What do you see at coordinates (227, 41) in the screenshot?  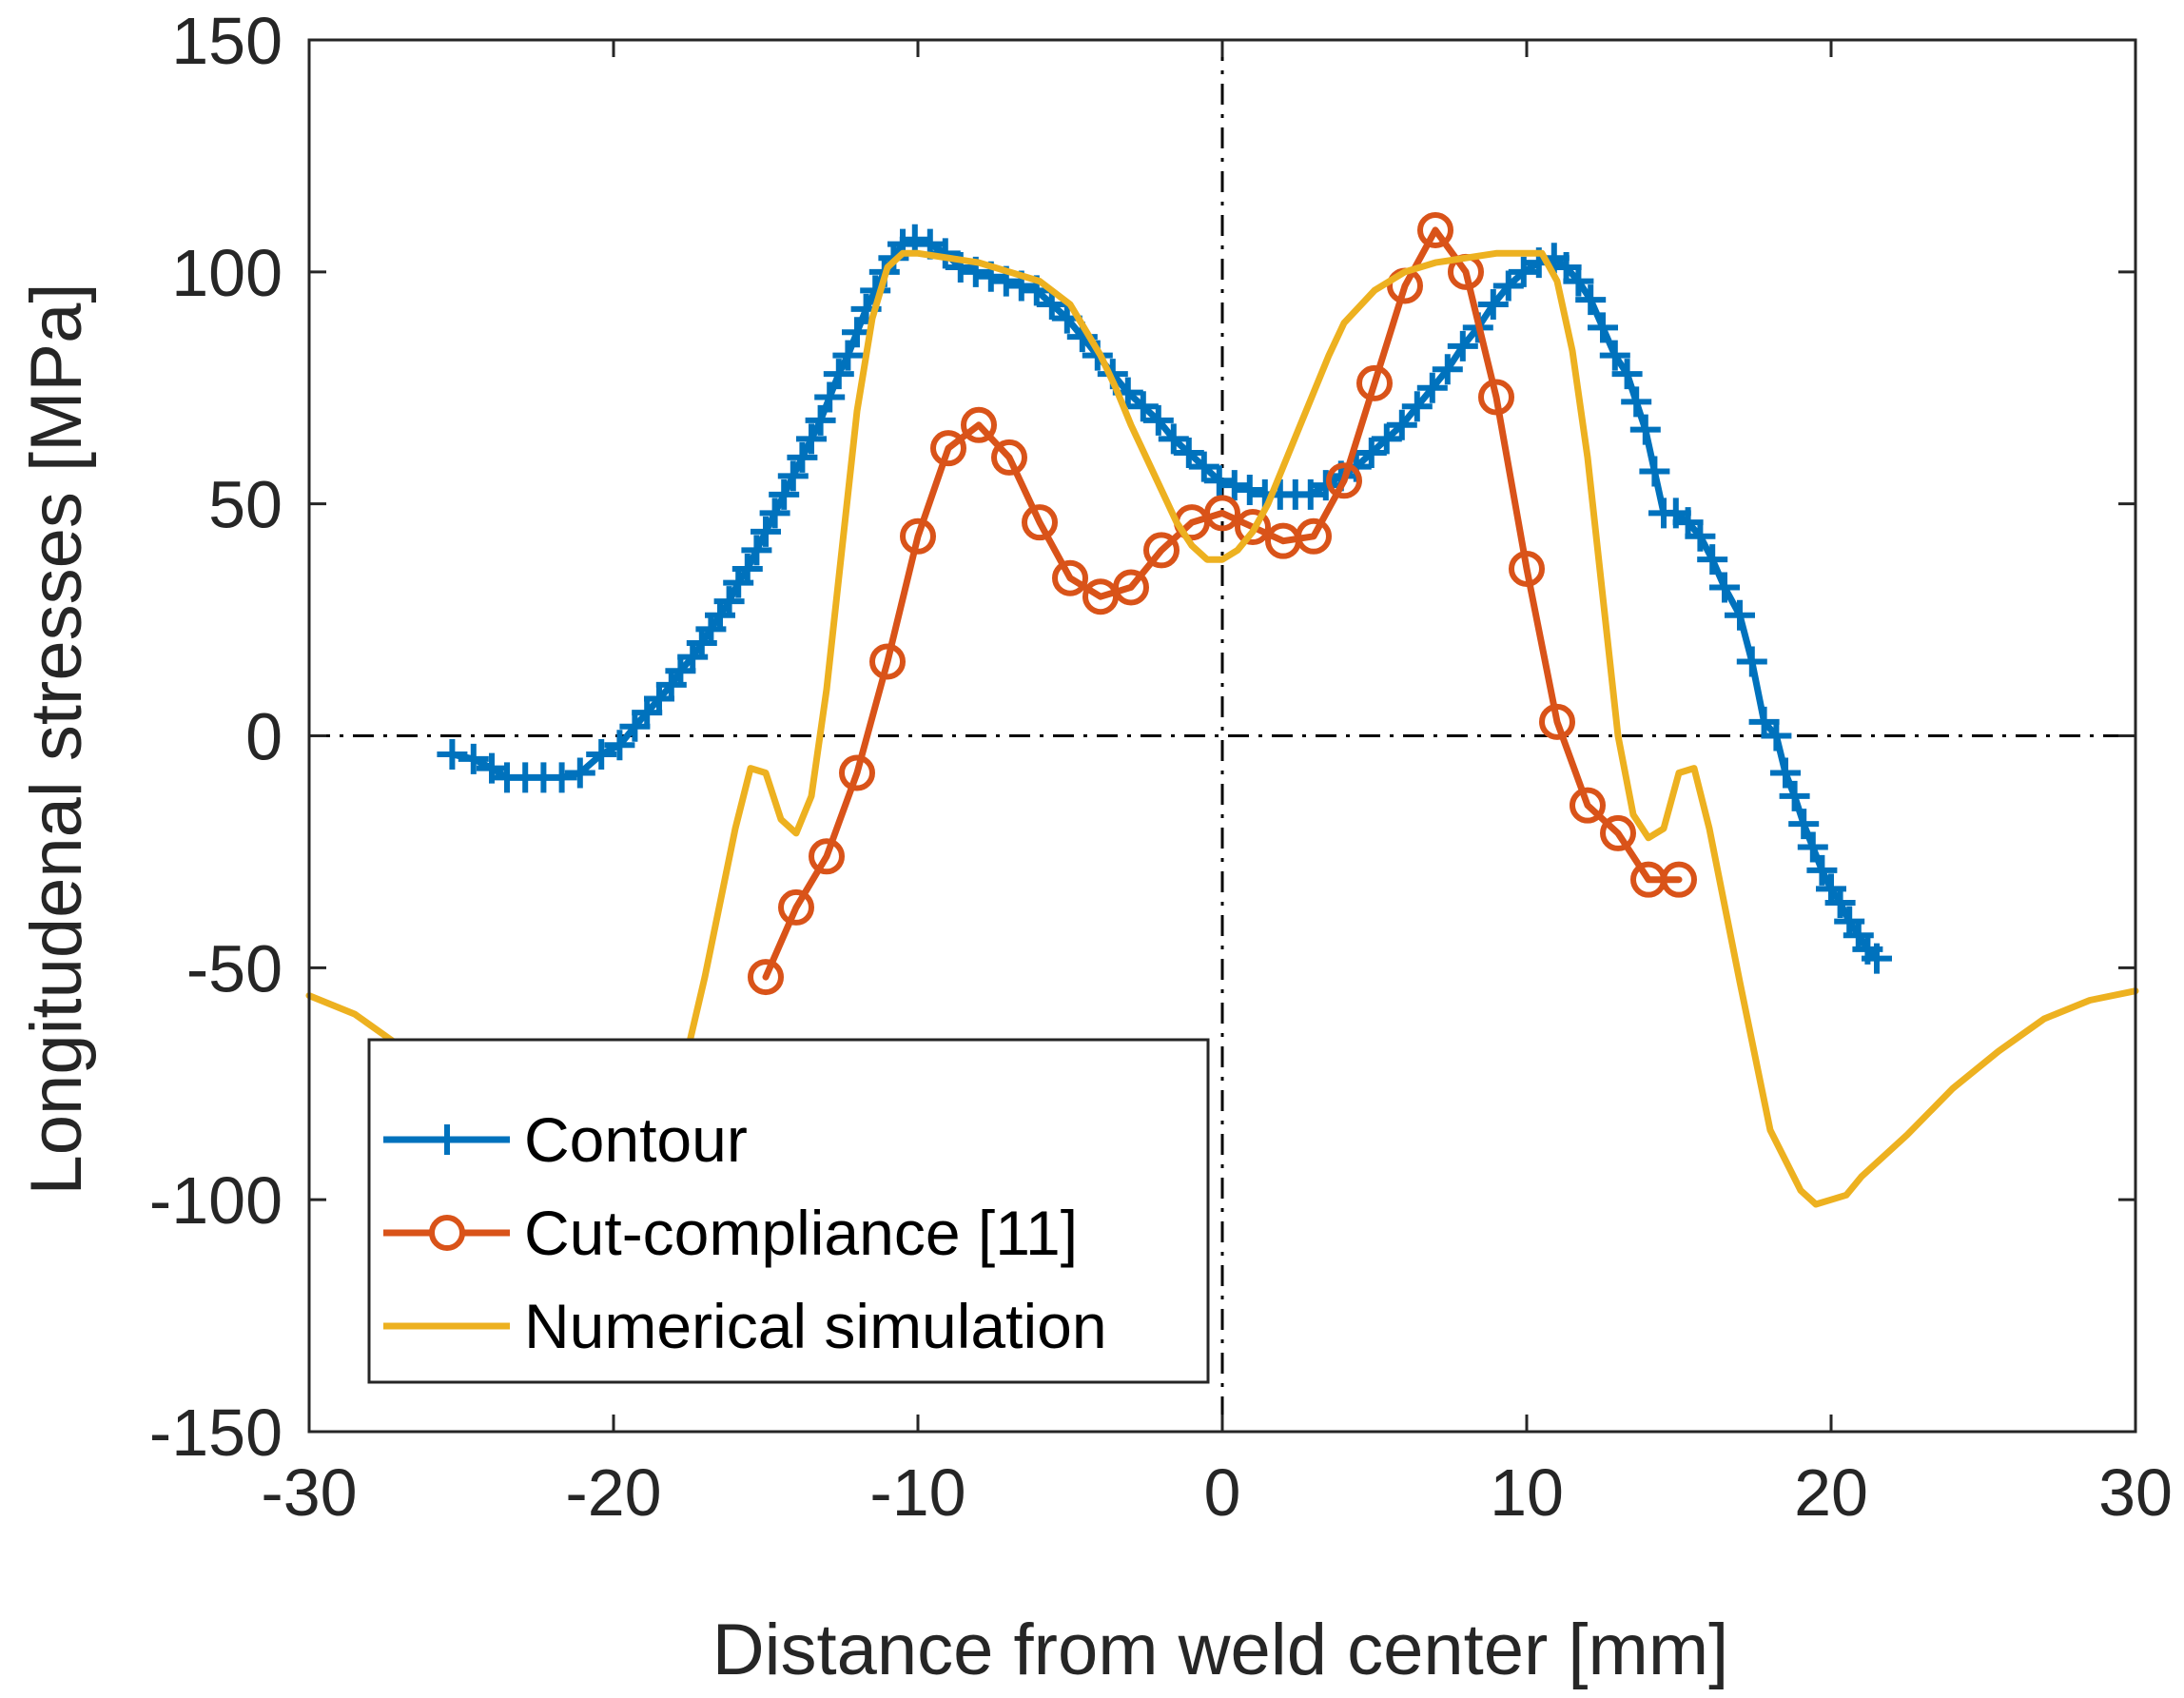 I see `y-tick-label: 150` at bounding box center [227, 41].